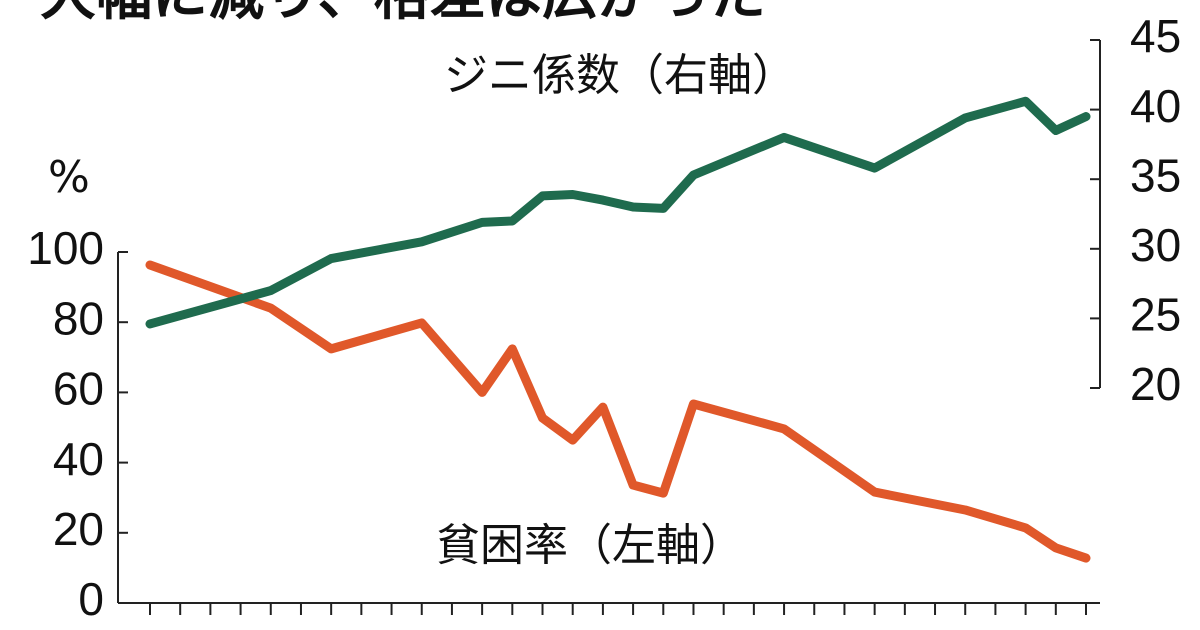  I want to click on chart-title: 大幅に減り、格差は広がった, so click(403, 14).